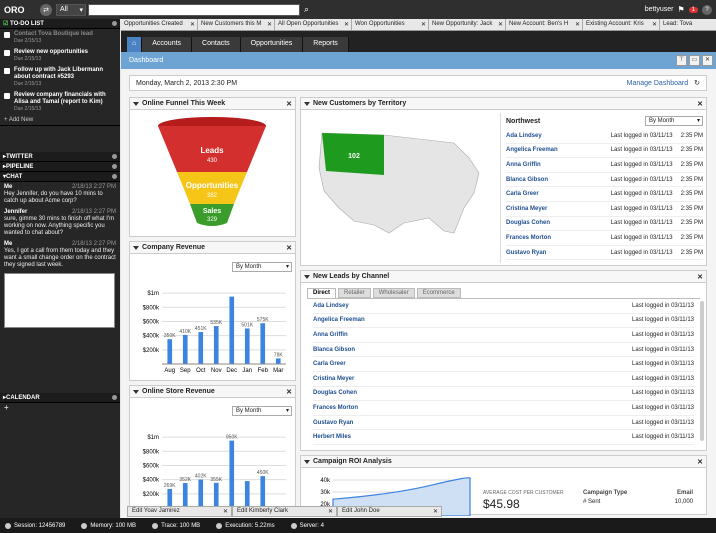  I want to click on notification-badge: 1, so click(693, 9).